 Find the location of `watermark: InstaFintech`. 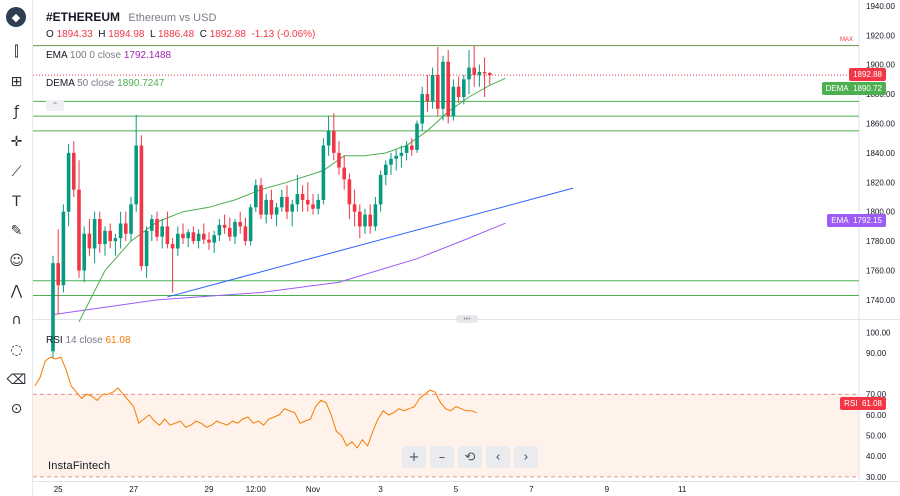

watermark: InstaFintech is located at coordinates (79, 466).